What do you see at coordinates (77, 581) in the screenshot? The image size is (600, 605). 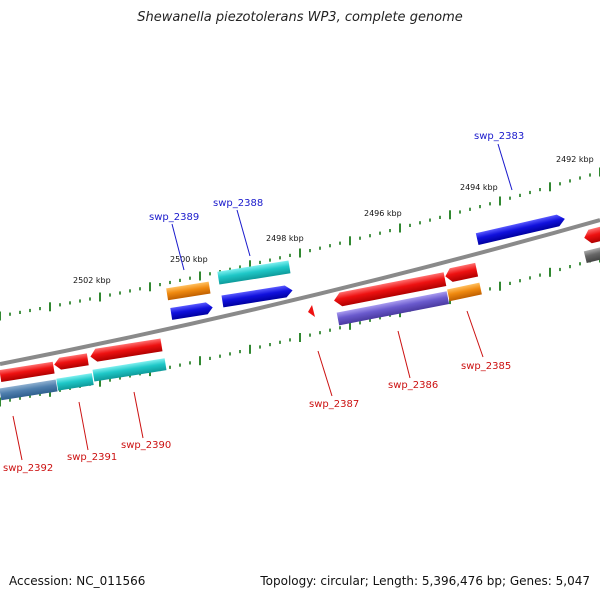 I see `accession-text: Accession: NC_011566` at bounding box center [77, 581].